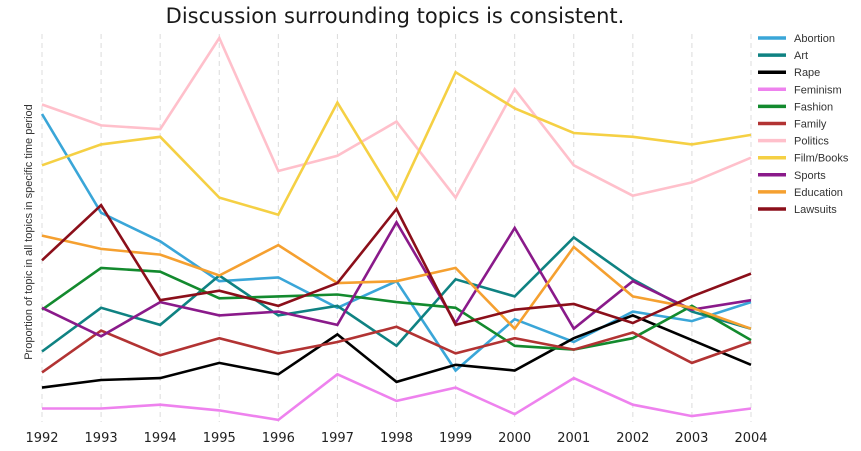 Image resolution: width=861 pixels, height=451 pixels. What do you see at coordinates (397, 397) in the screenshot?
I see `series-line-feminism` at bounding box center [397, 397].